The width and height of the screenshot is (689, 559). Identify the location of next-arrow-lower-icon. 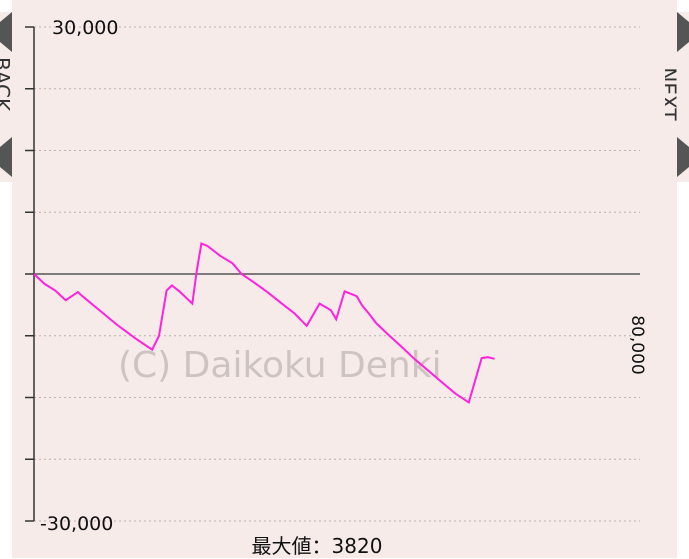
(683, 157).